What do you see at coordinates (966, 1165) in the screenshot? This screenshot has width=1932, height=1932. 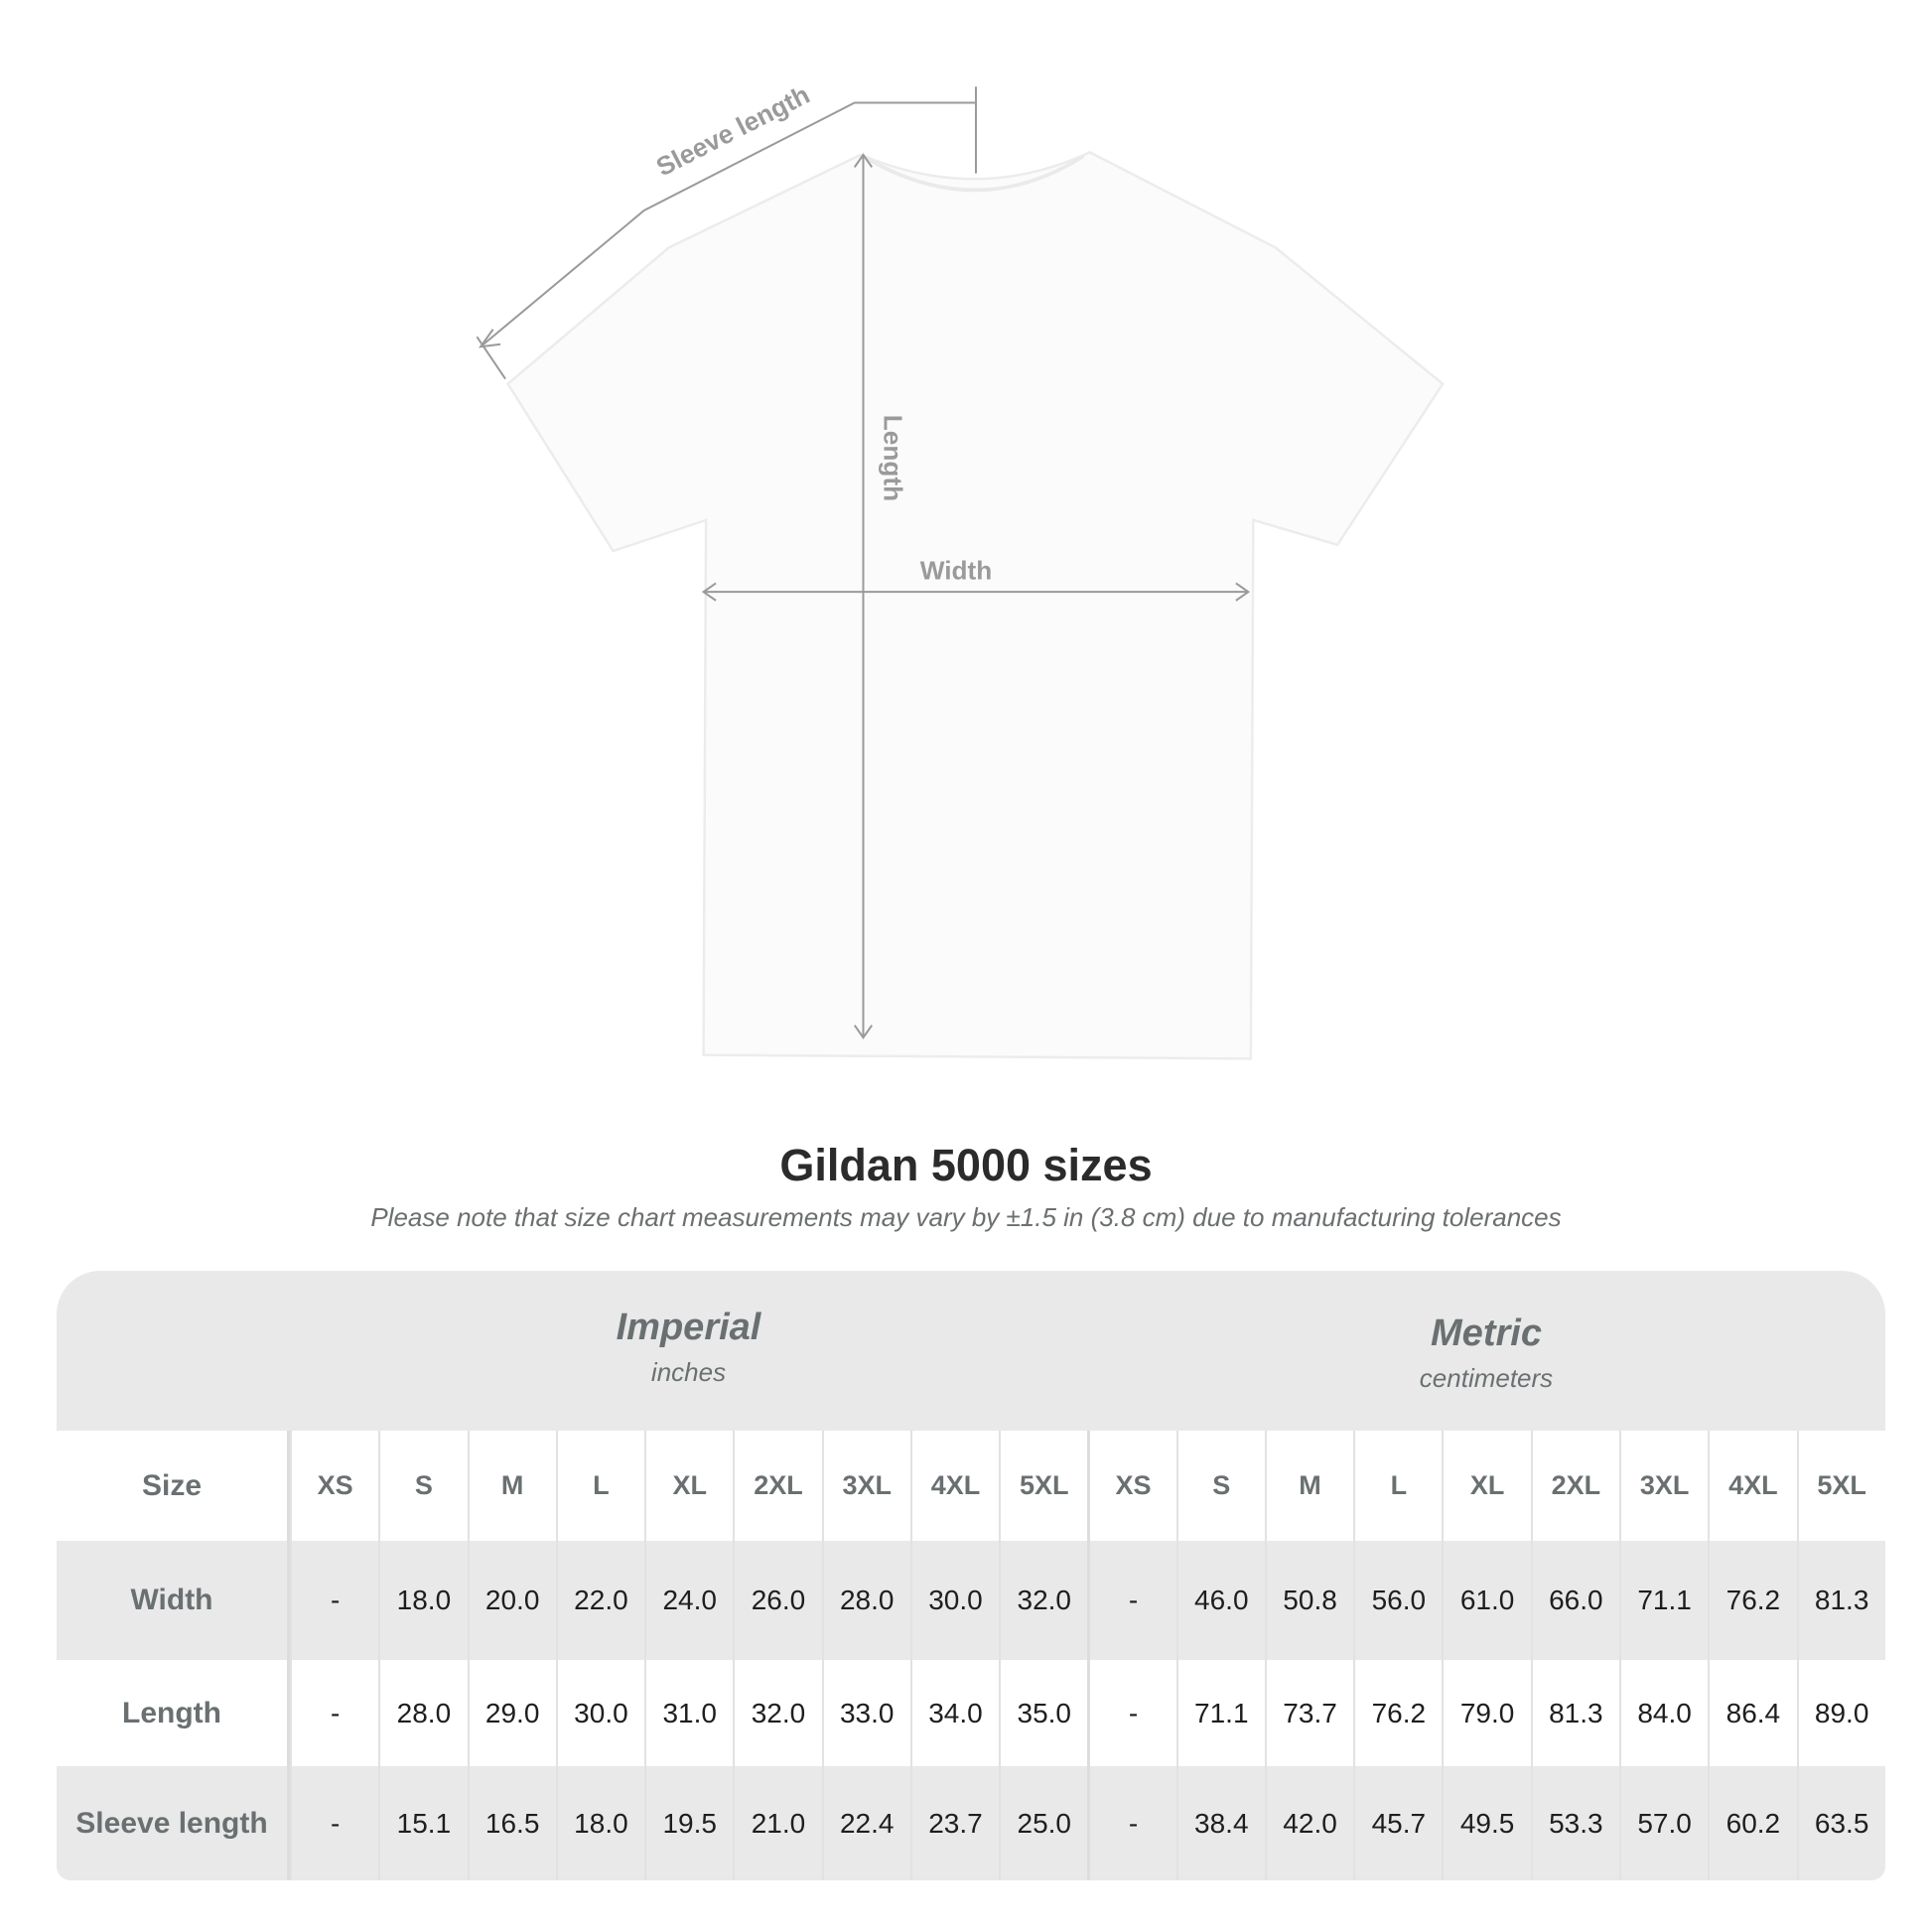 I see `page-title: Gildan 5000 sizes` at bounding box center [966, 1165].